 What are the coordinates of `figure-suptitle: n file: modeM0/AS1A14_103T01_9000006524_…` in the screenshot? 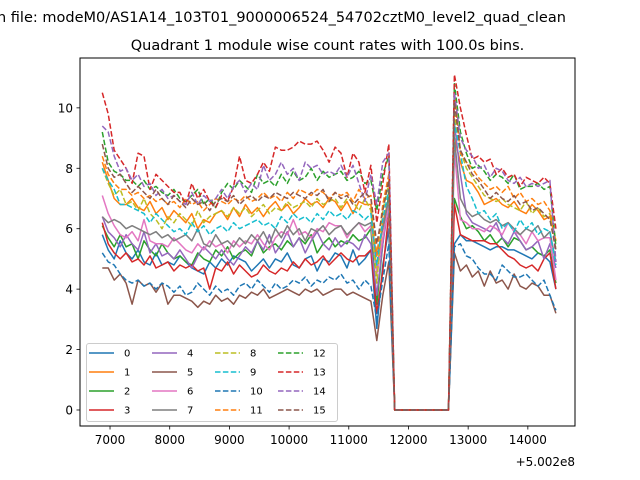 It's located at (283, 18).